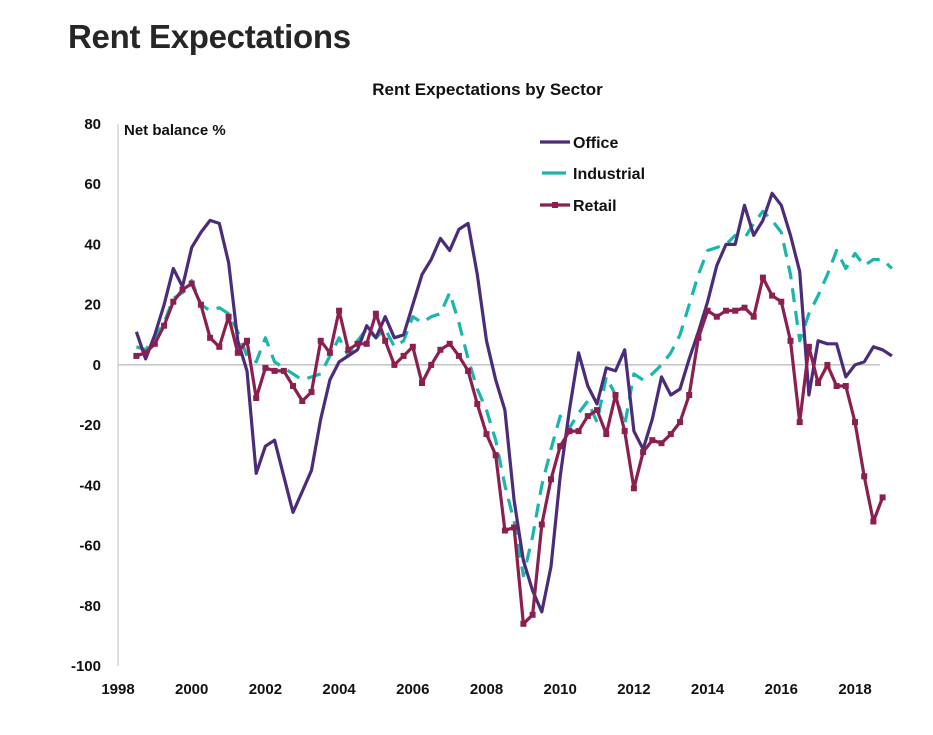 The width and height of the screenshot is (933, 735). Describe the element at coordinates (191, 689) in the screenshot. I see `x-tick-label: 2000` at that location.